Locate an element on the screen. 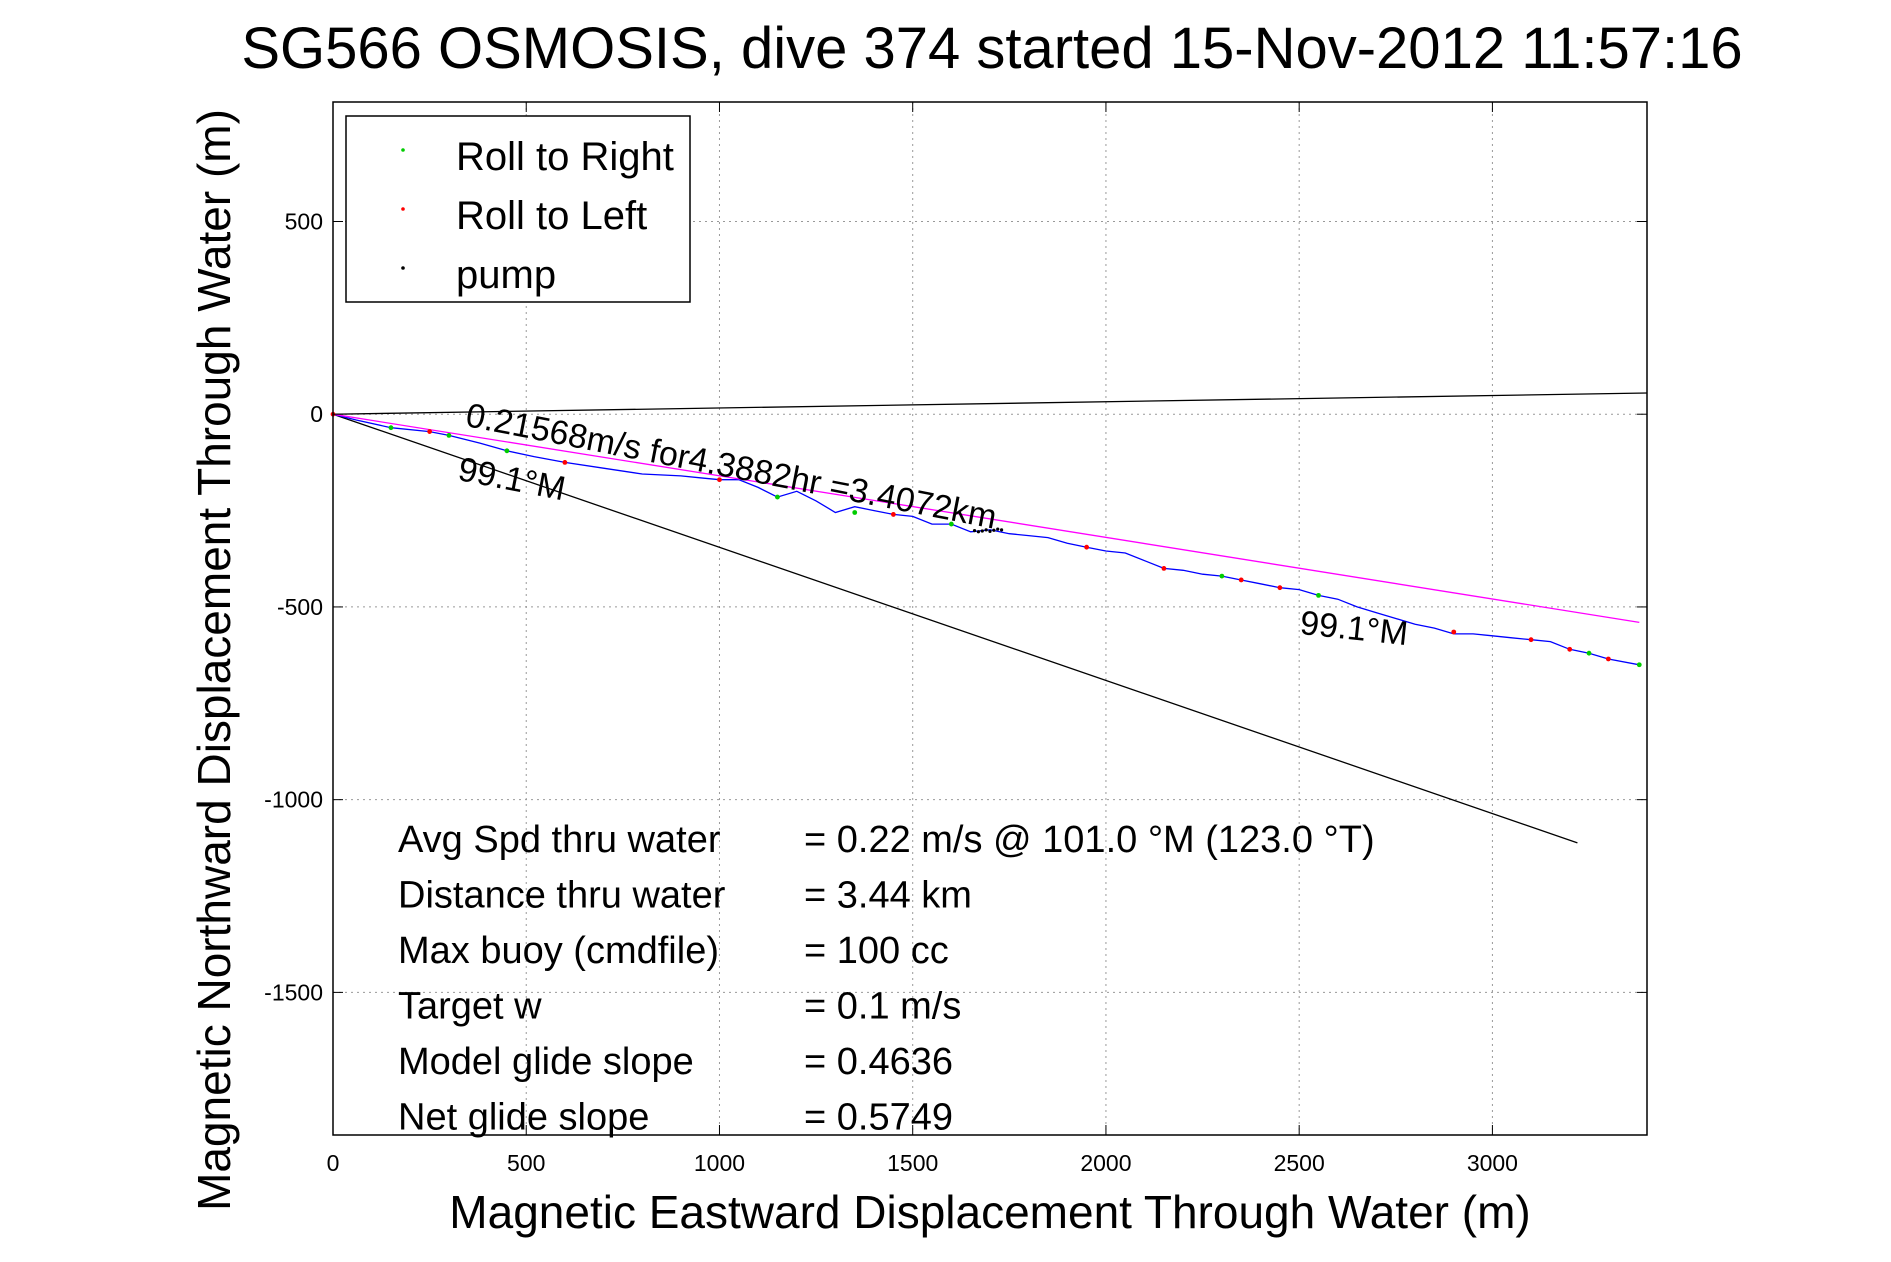  stat-value: = 3.44 km is located at coordinates (888, 896).